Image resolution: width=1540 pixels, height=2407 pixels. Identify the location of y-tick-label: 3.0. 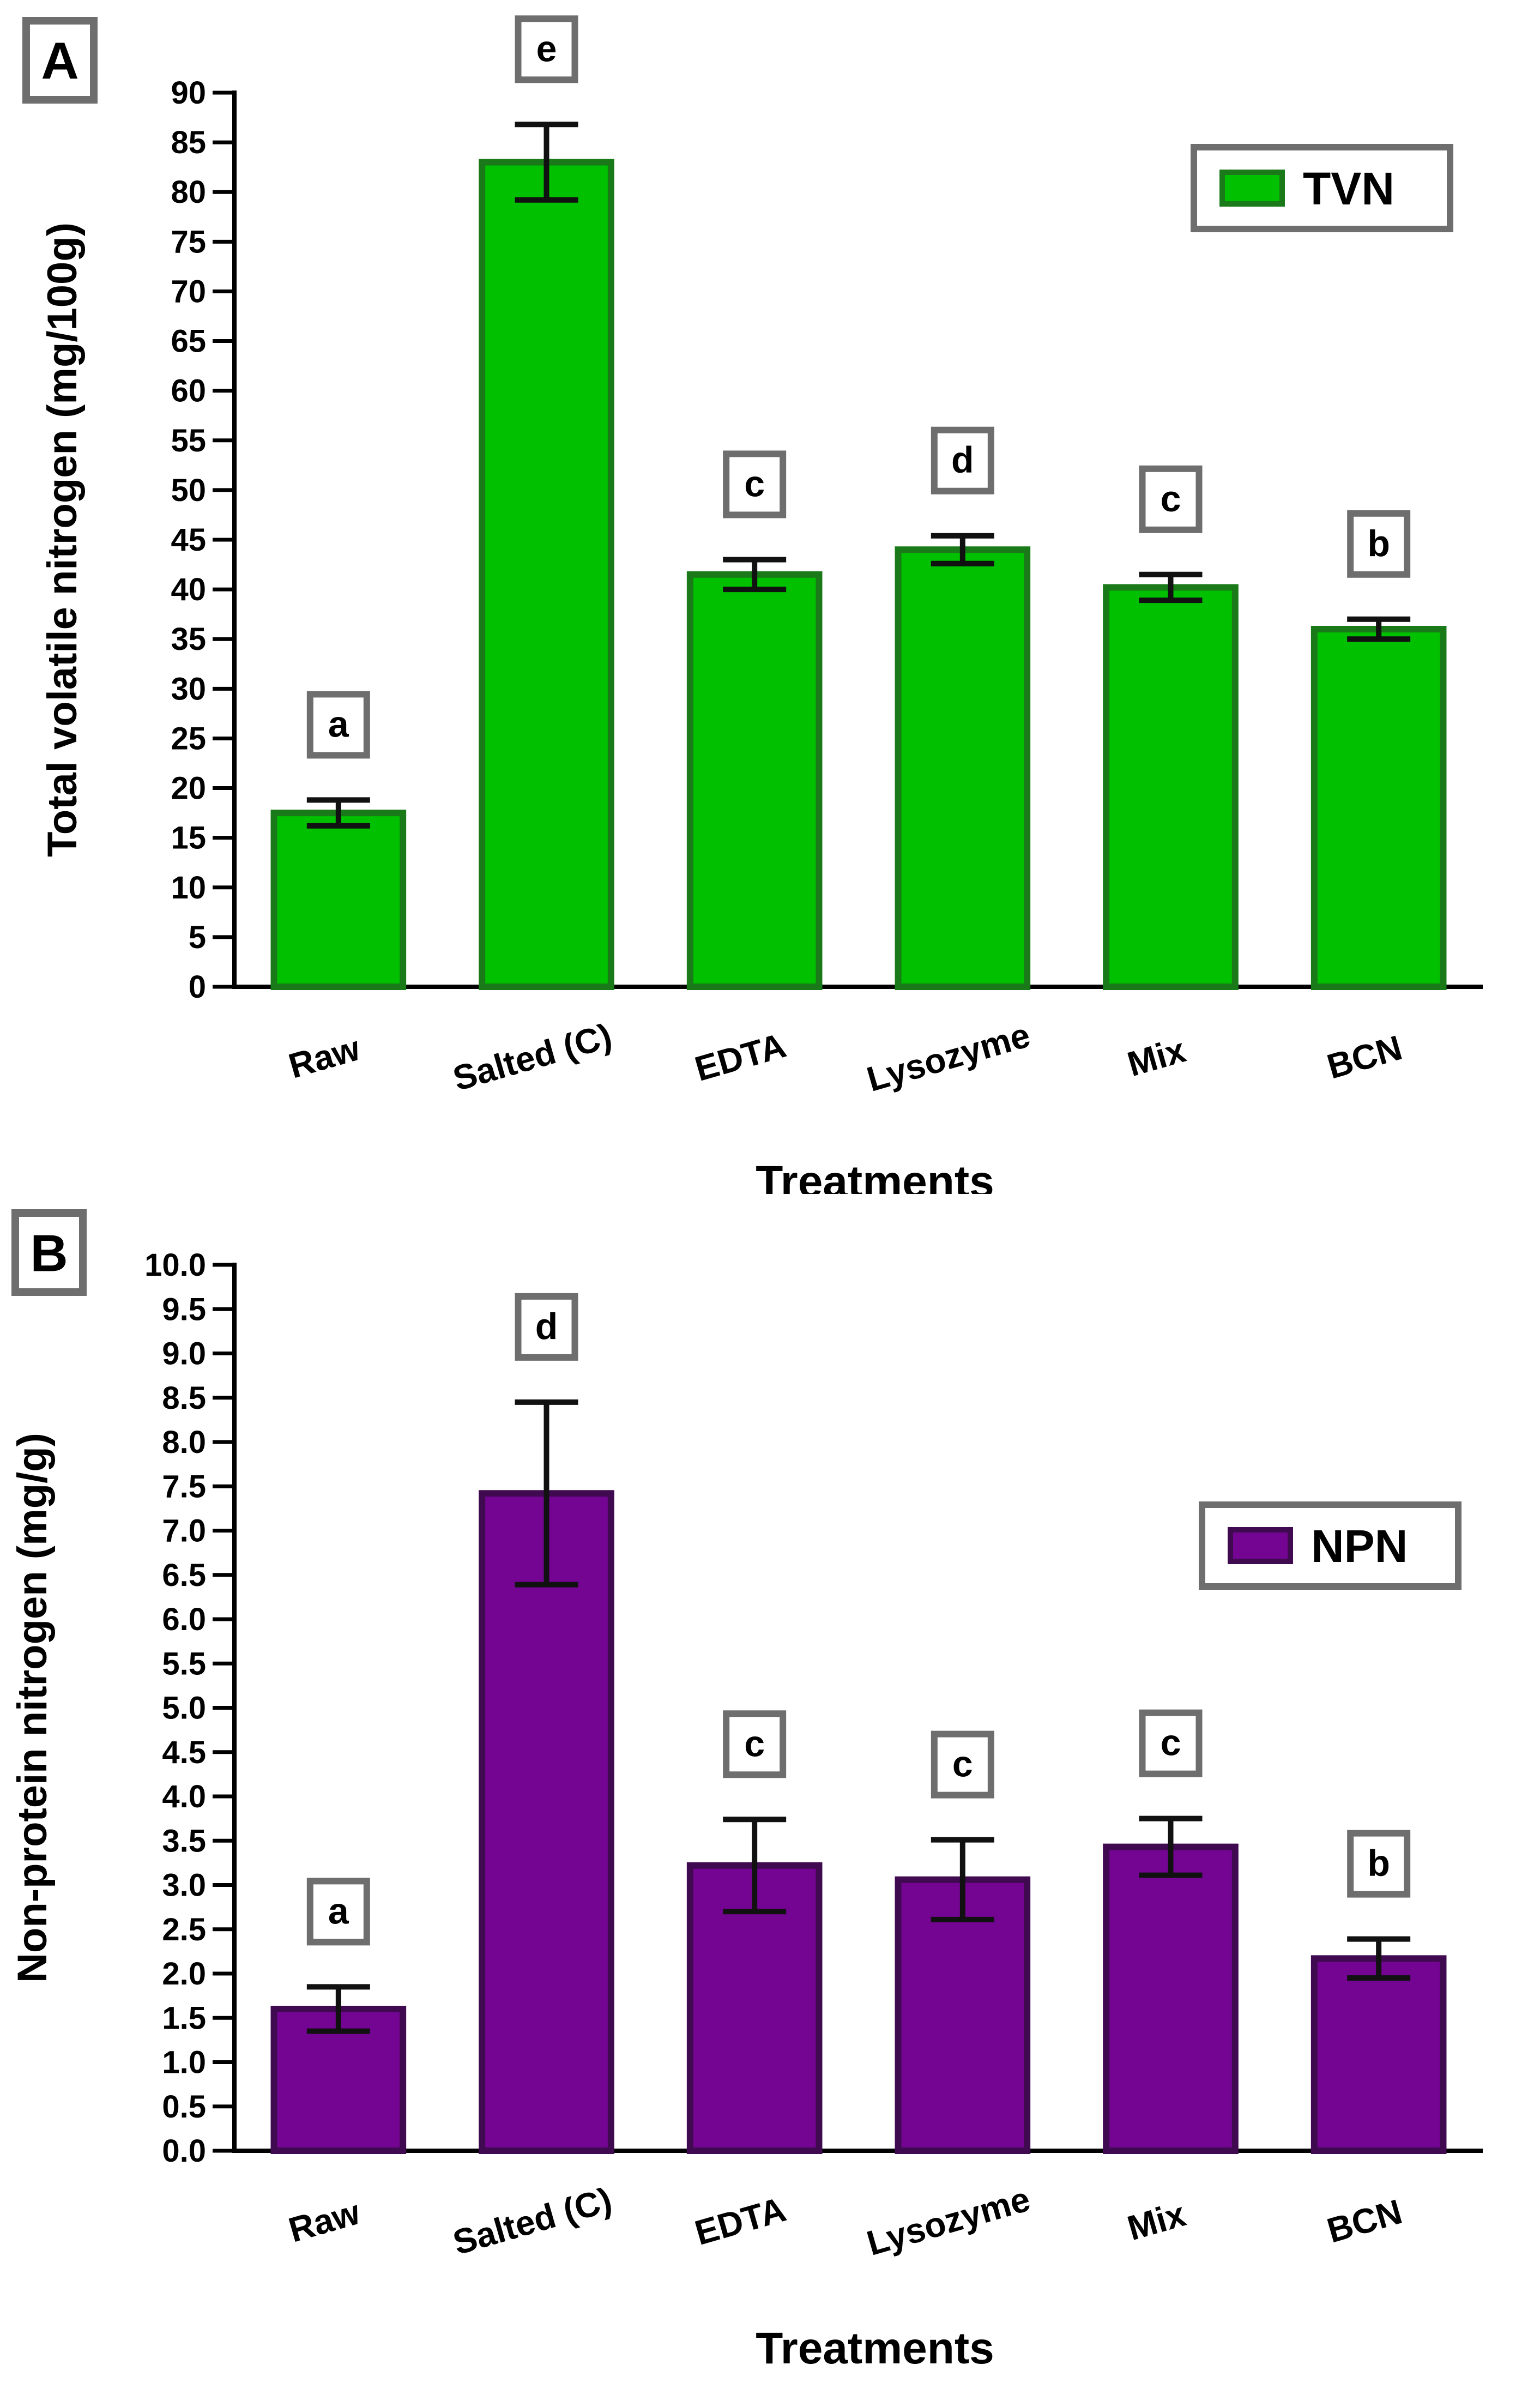
(184, 1886).